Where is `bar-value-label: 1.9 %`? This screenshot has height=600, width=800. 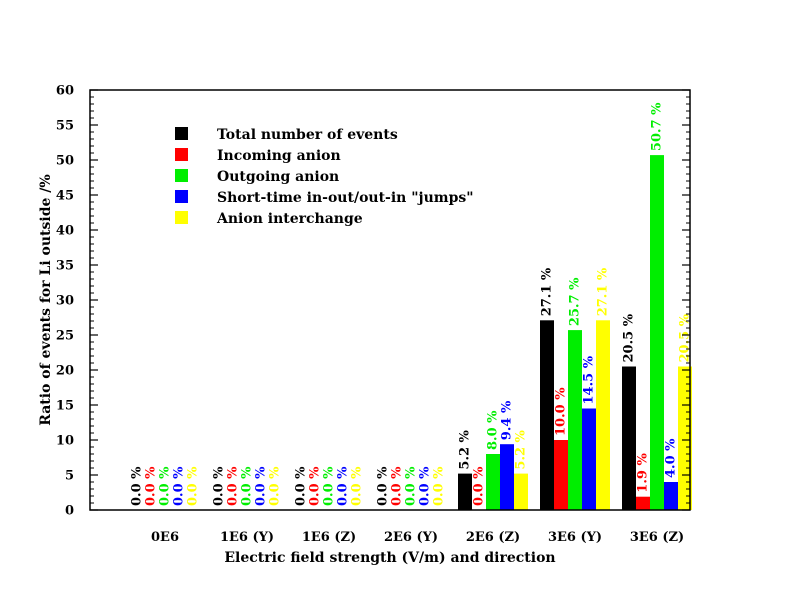 bar-value-label: 1.9 % is located at coordinates (643, 473).